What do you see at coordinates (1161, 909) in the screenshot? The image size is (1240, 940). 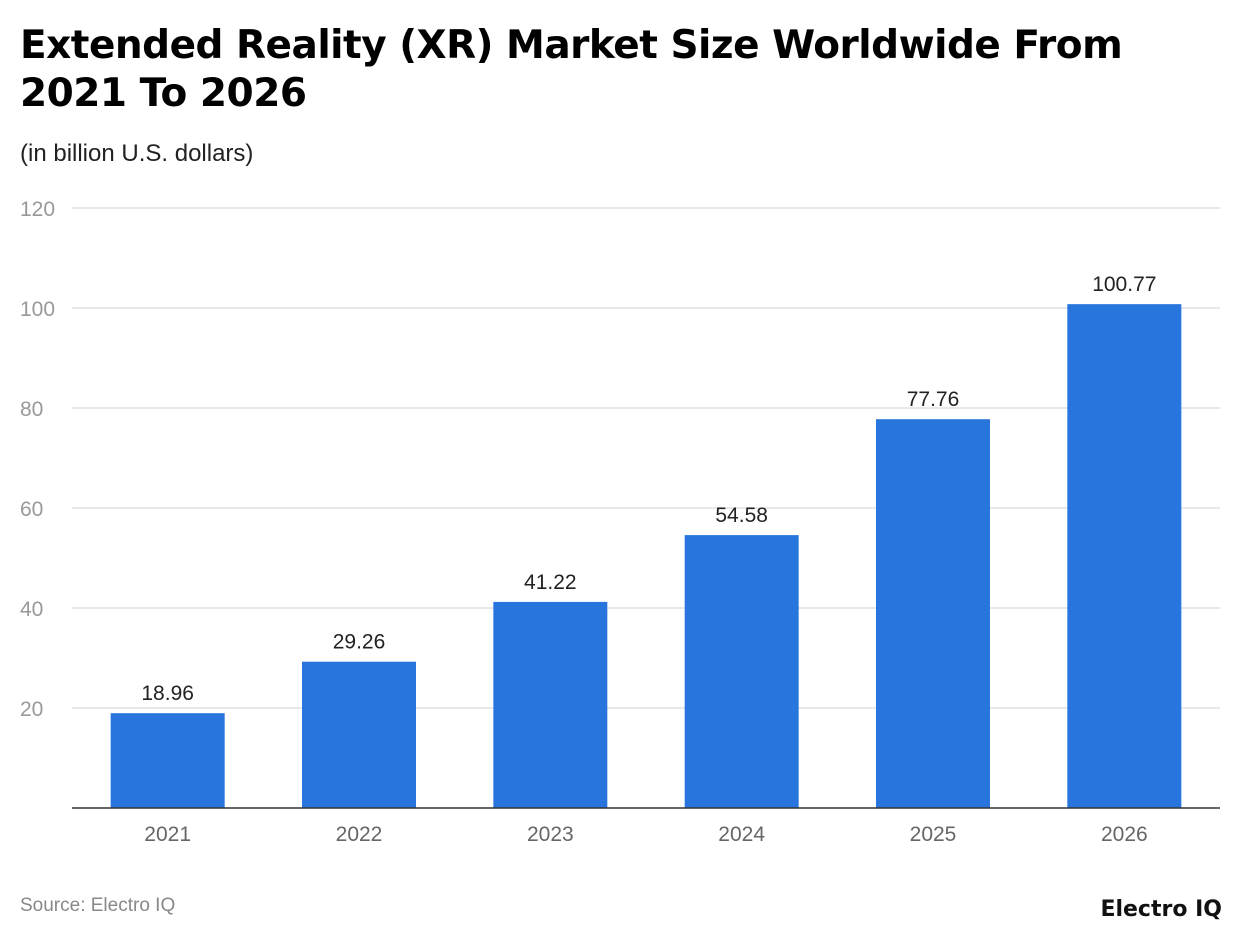 I see `electro-iq-logo: Electro IQ` at bounding box center [1161, 909].